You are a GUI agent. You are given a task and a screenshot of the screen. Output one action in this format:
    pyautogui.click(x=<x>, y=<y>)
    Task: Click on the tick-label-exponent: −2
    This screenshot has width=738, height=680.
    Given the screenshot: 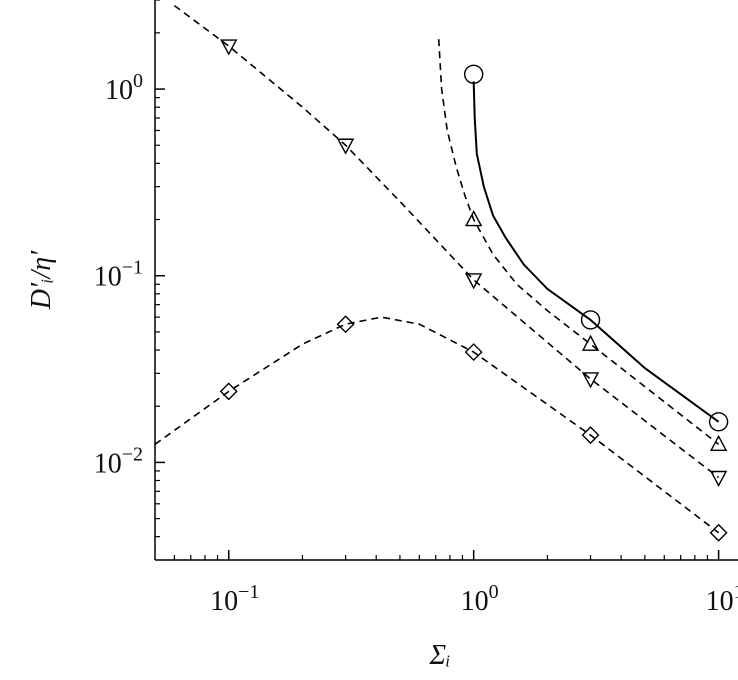 What is the action you would take?
    pyautogui.click(x=132, y=454)
    